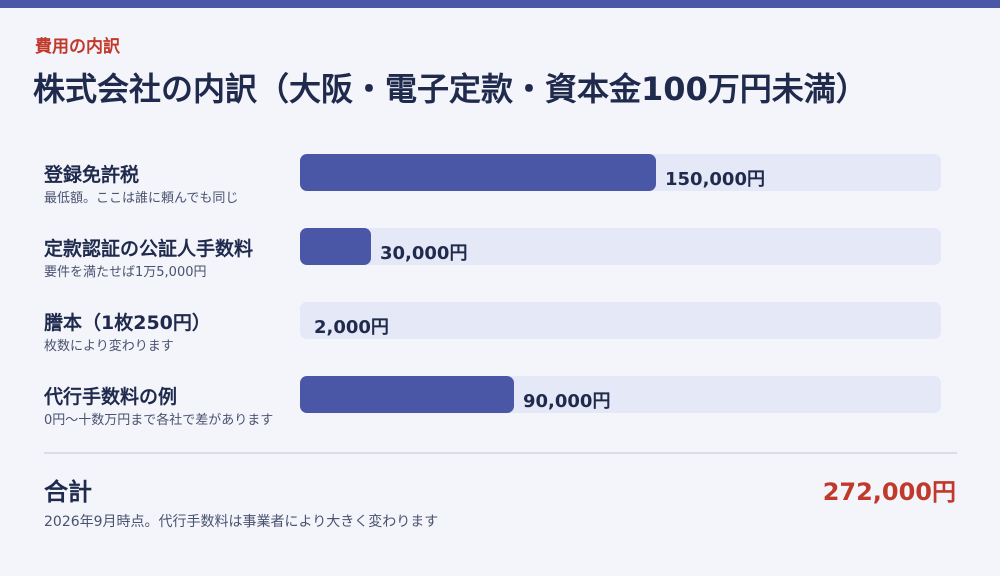  Describe the element at coordinates (68, 492) in the screenshot. I see `total-label: 合計` at that location.